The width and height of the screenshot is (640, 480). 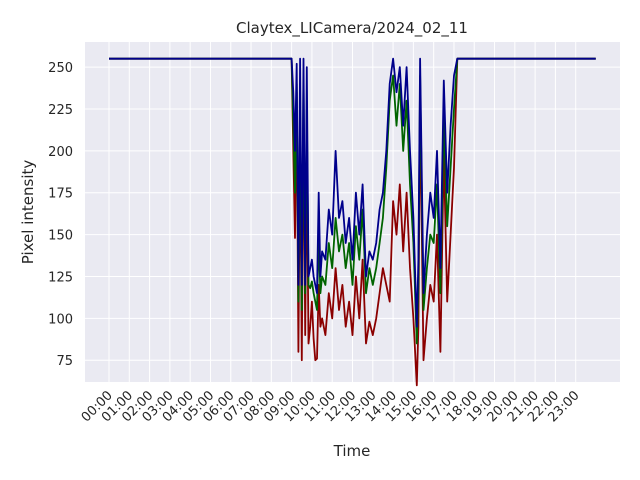 I want to click on x-axis-label: Time, so click(x=352, y=451).